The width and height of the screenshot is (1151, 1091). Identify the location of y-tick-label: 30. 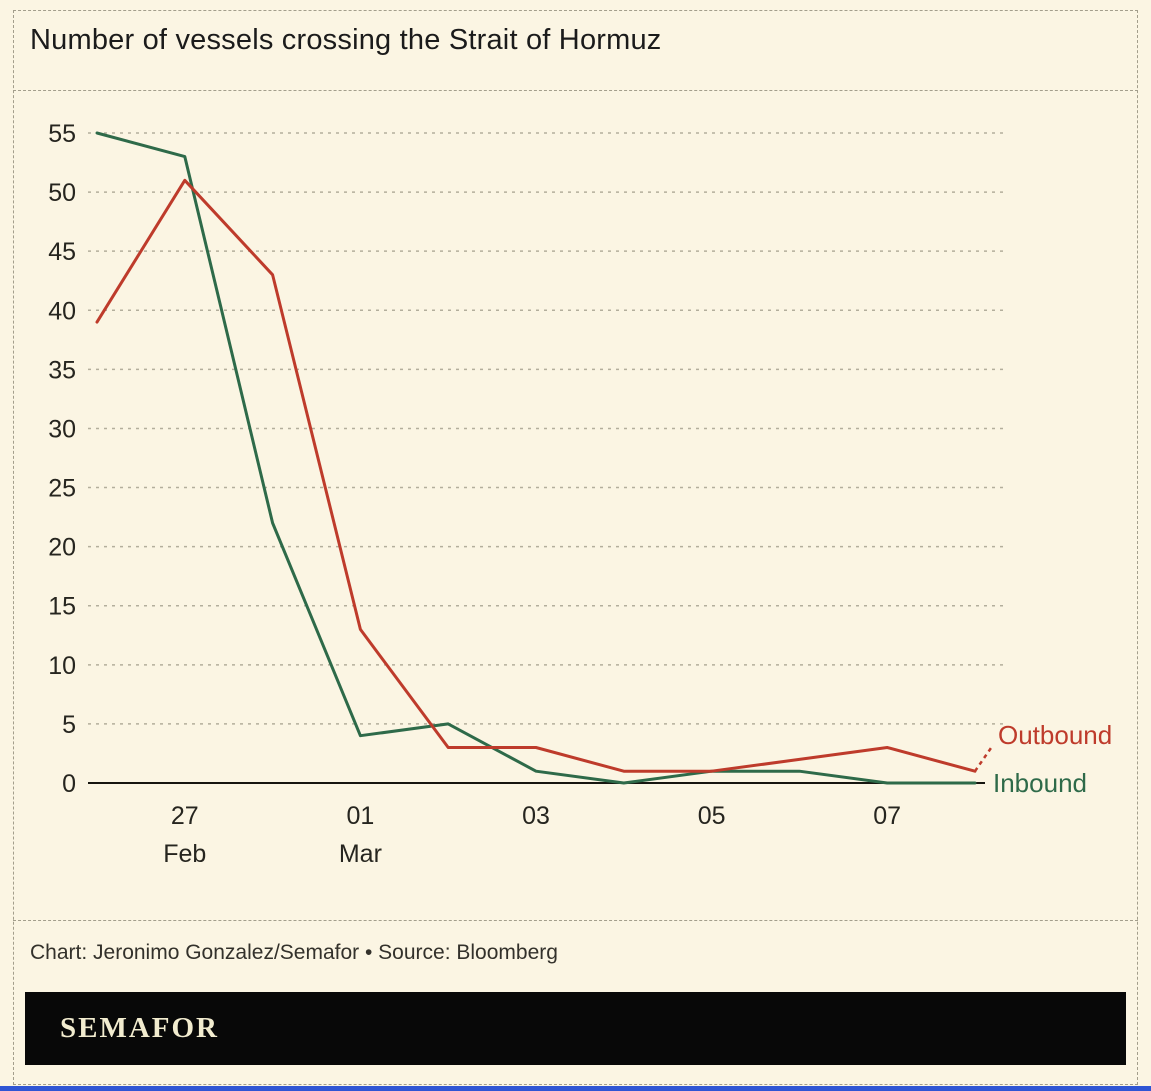
(62, 429).